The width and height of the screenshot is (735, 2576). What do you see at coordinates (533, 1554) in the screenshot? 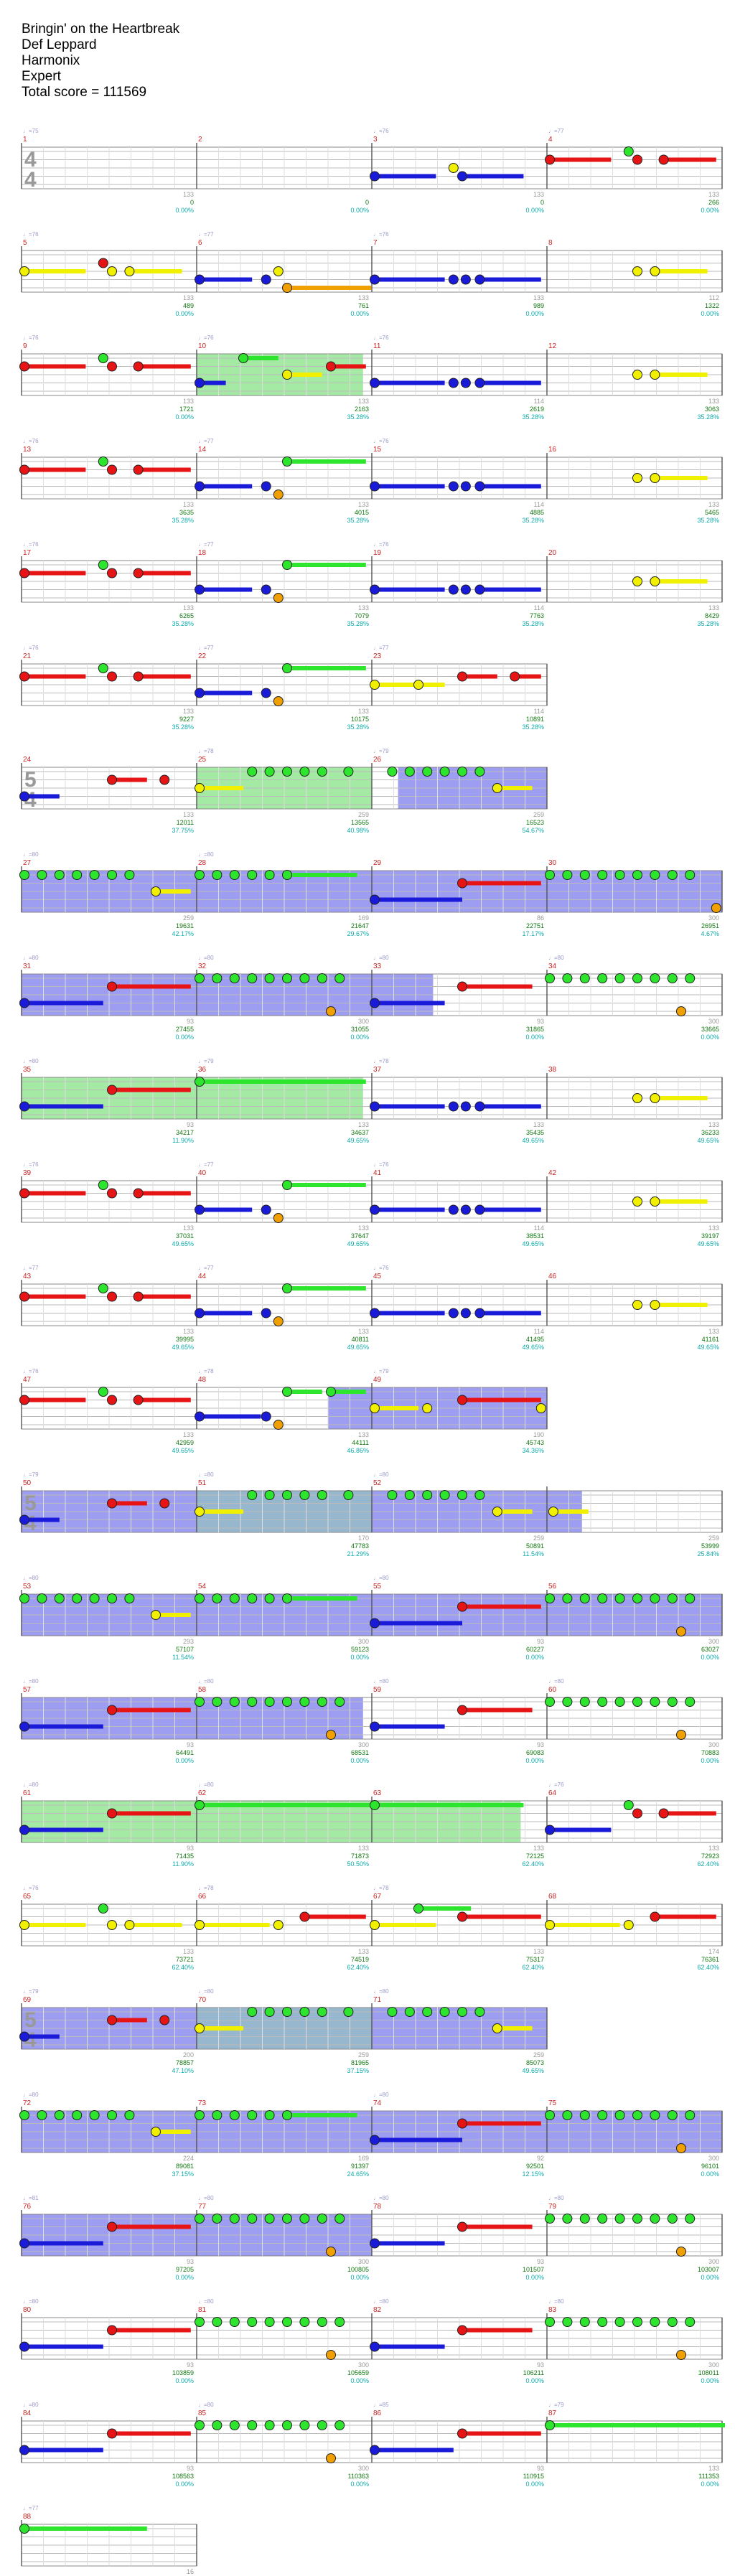
I see `overdrive-percent: 11.54%` at bounding box center [533, 1554].